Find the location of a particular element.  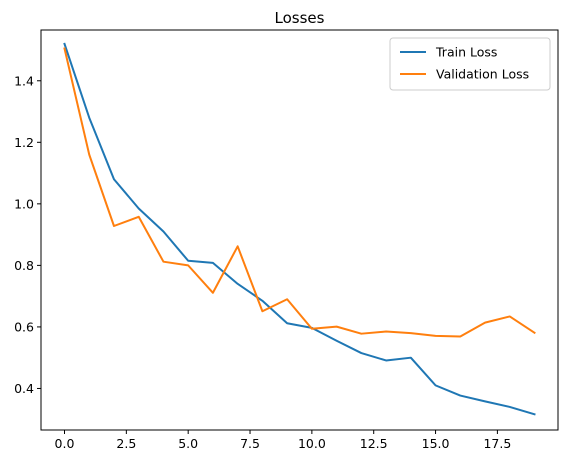

x-tick-label: 5.0 is located at coordinates (188, 443).